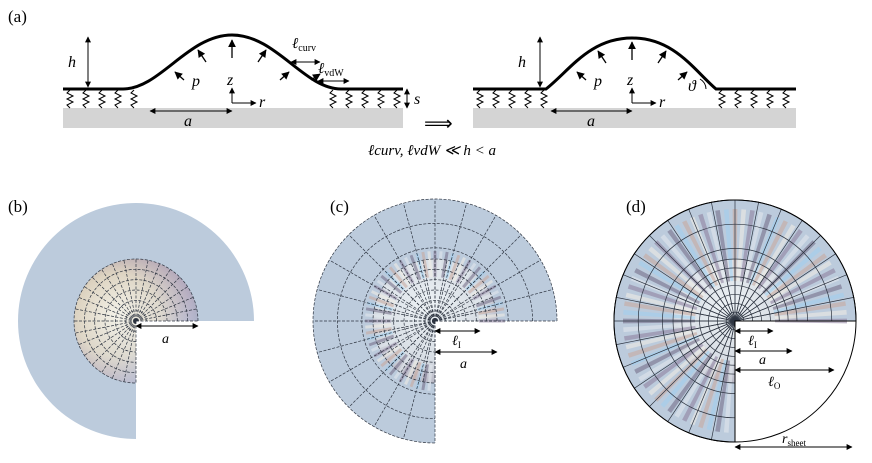  Describe the element at coordinates (774, 383) in the screenshot. I see `l-O-label: ℓO` at that location.